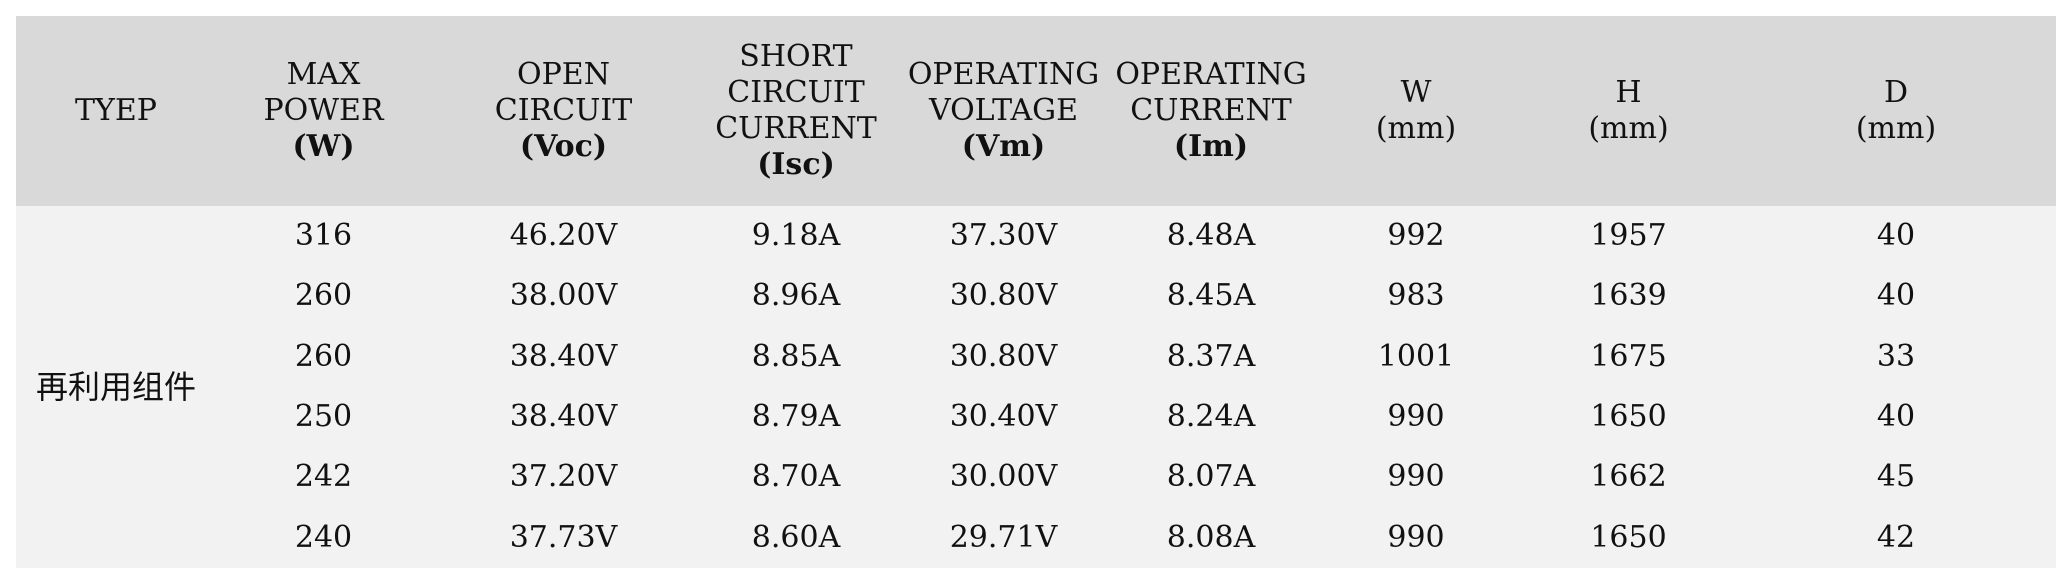 Image resolution: width=2072 pixels, height=583 pixels. Describe the element at coordinates (1628, 296) in the screenshot. I see `cell-height: 1639` at that location.